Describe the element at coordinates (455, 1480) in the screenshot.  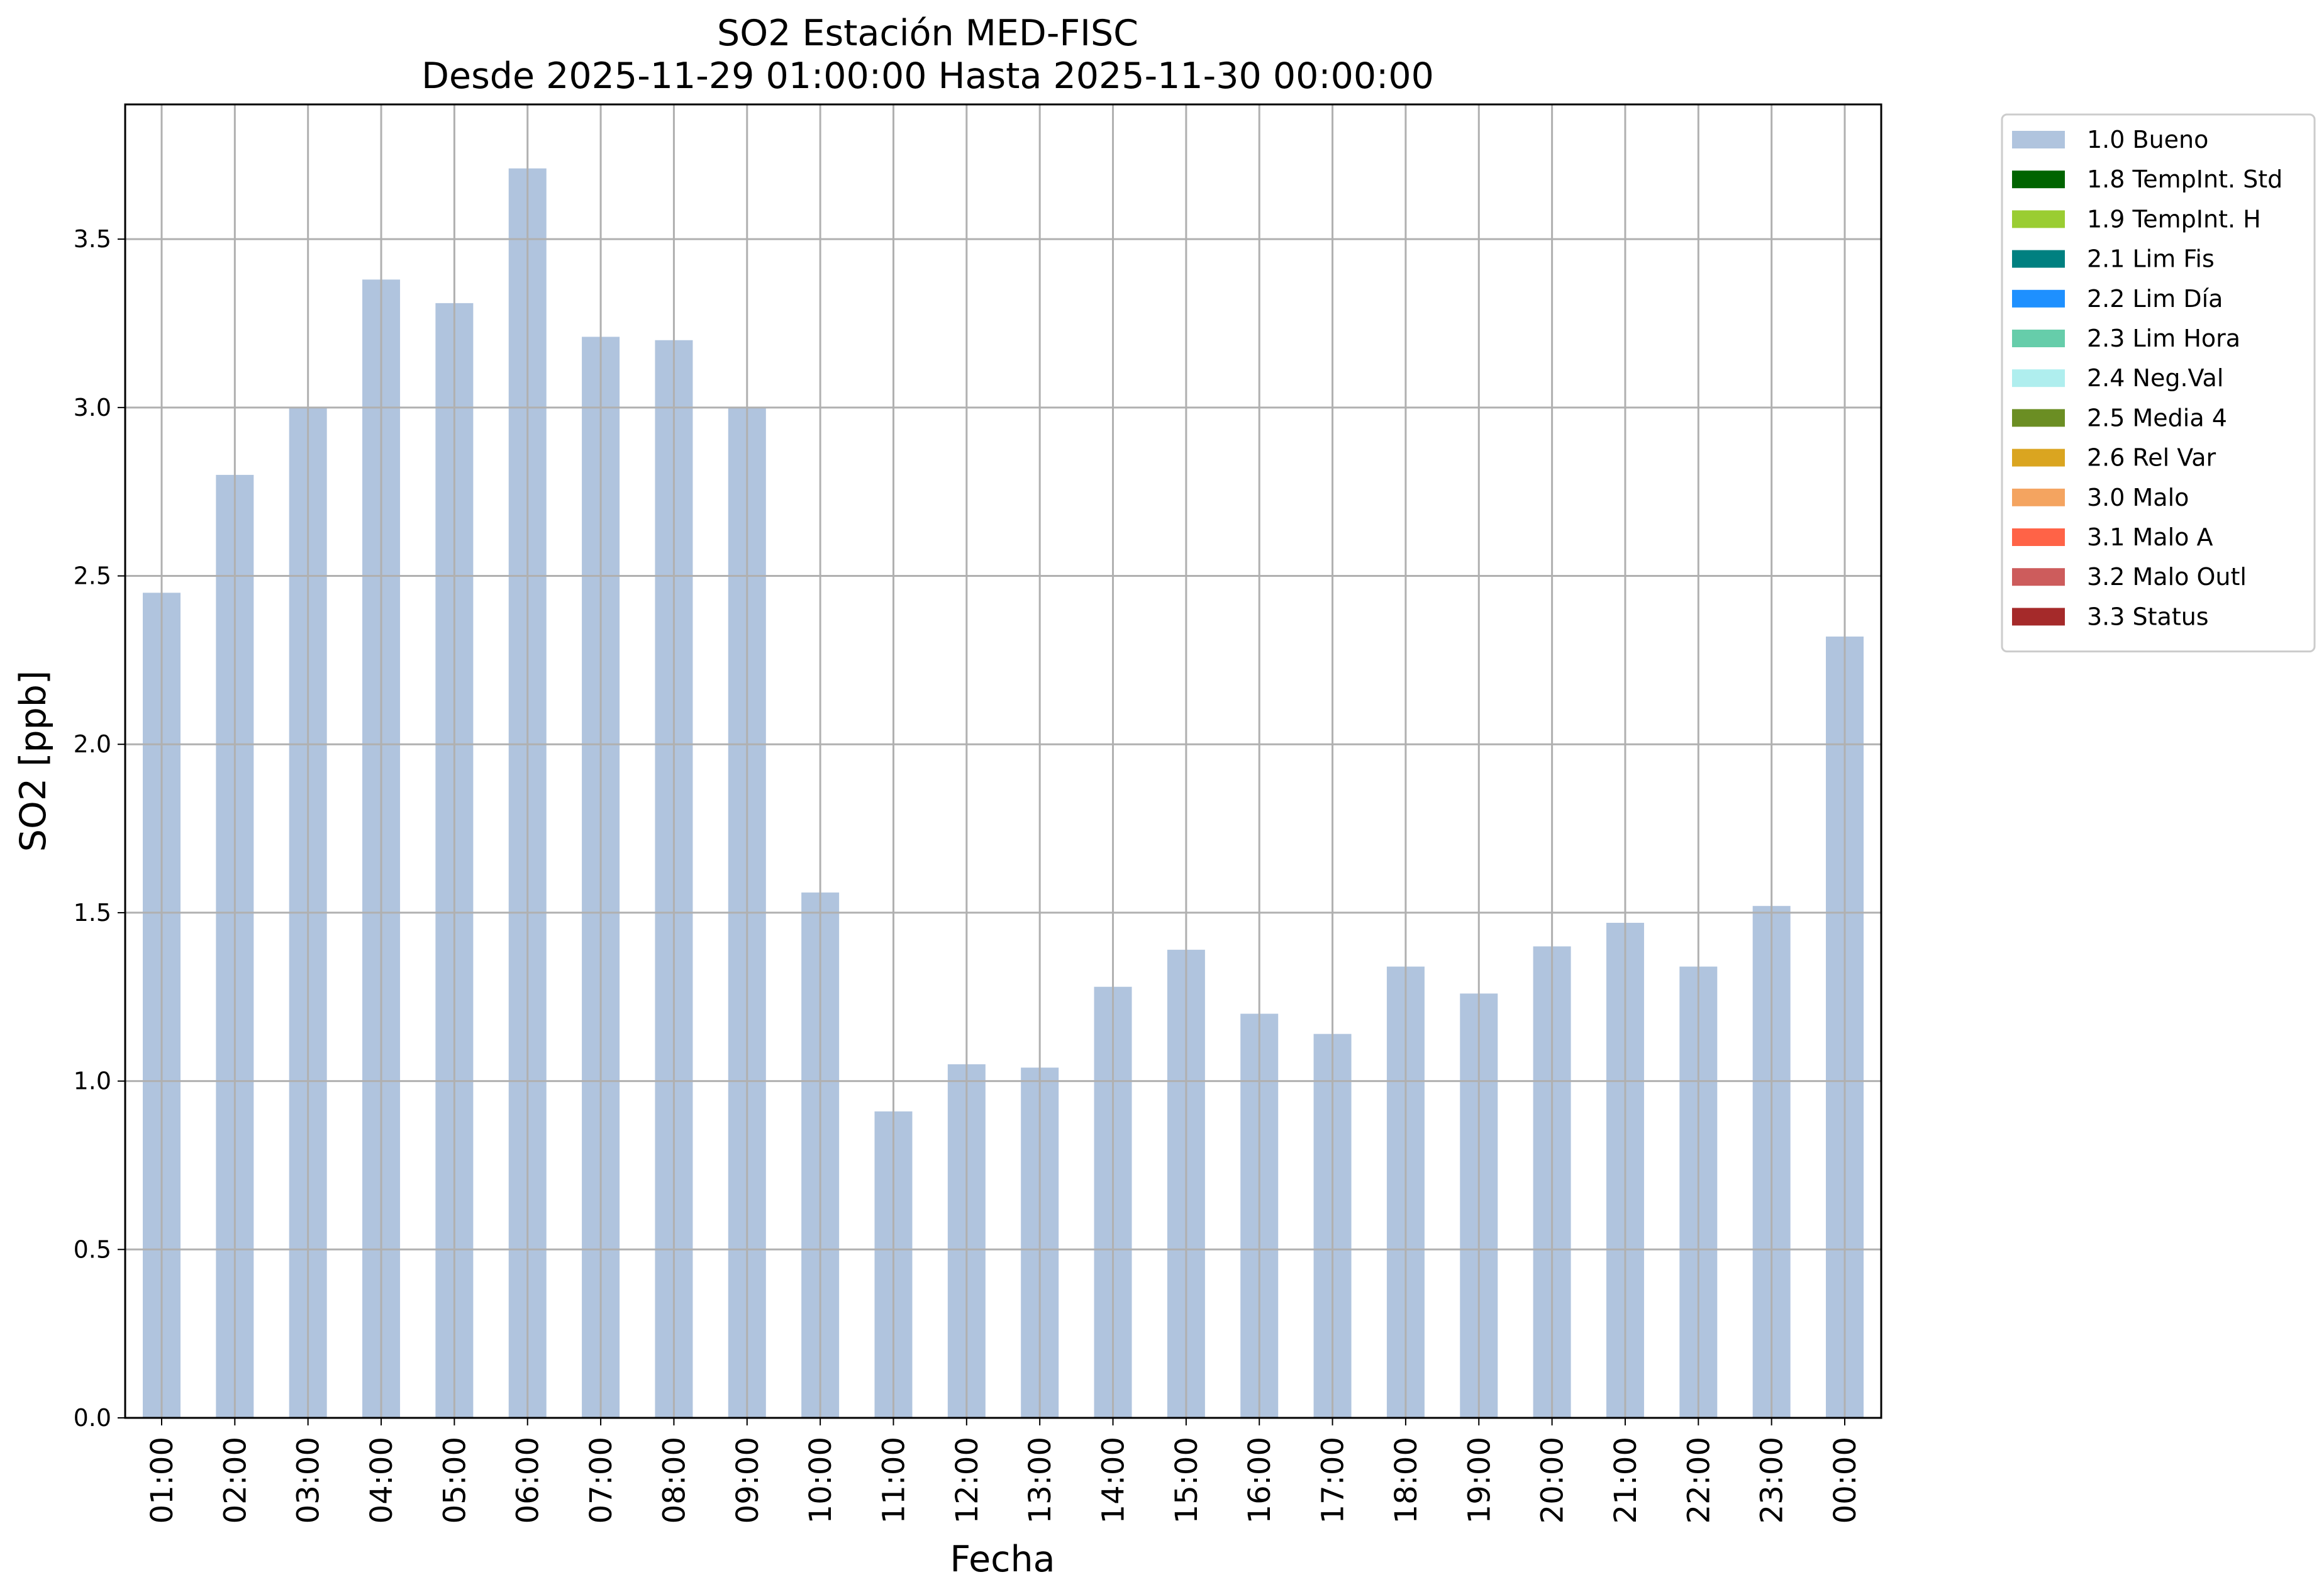
I see `x-tick-label: 05:00` at that location.